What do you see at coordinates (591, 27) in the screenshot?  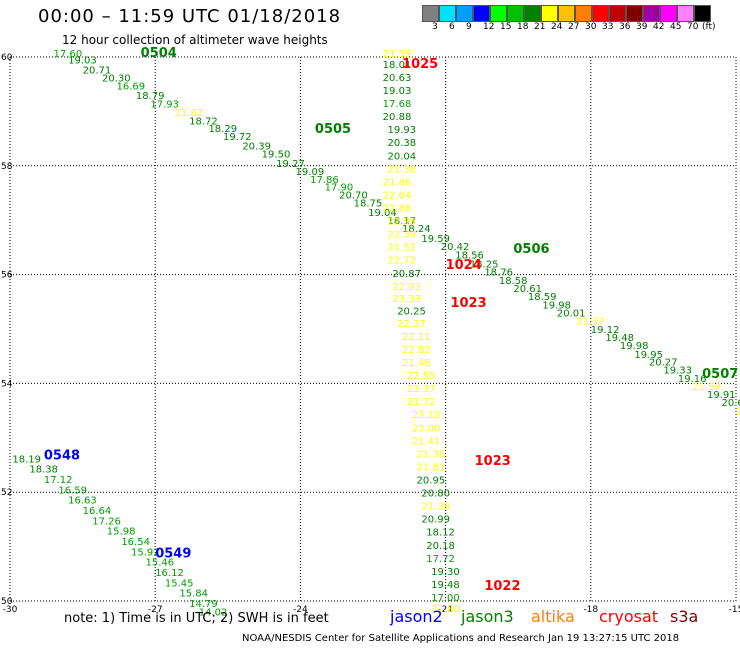 I see `legend-label: 30` at bounding box center [591, 27].